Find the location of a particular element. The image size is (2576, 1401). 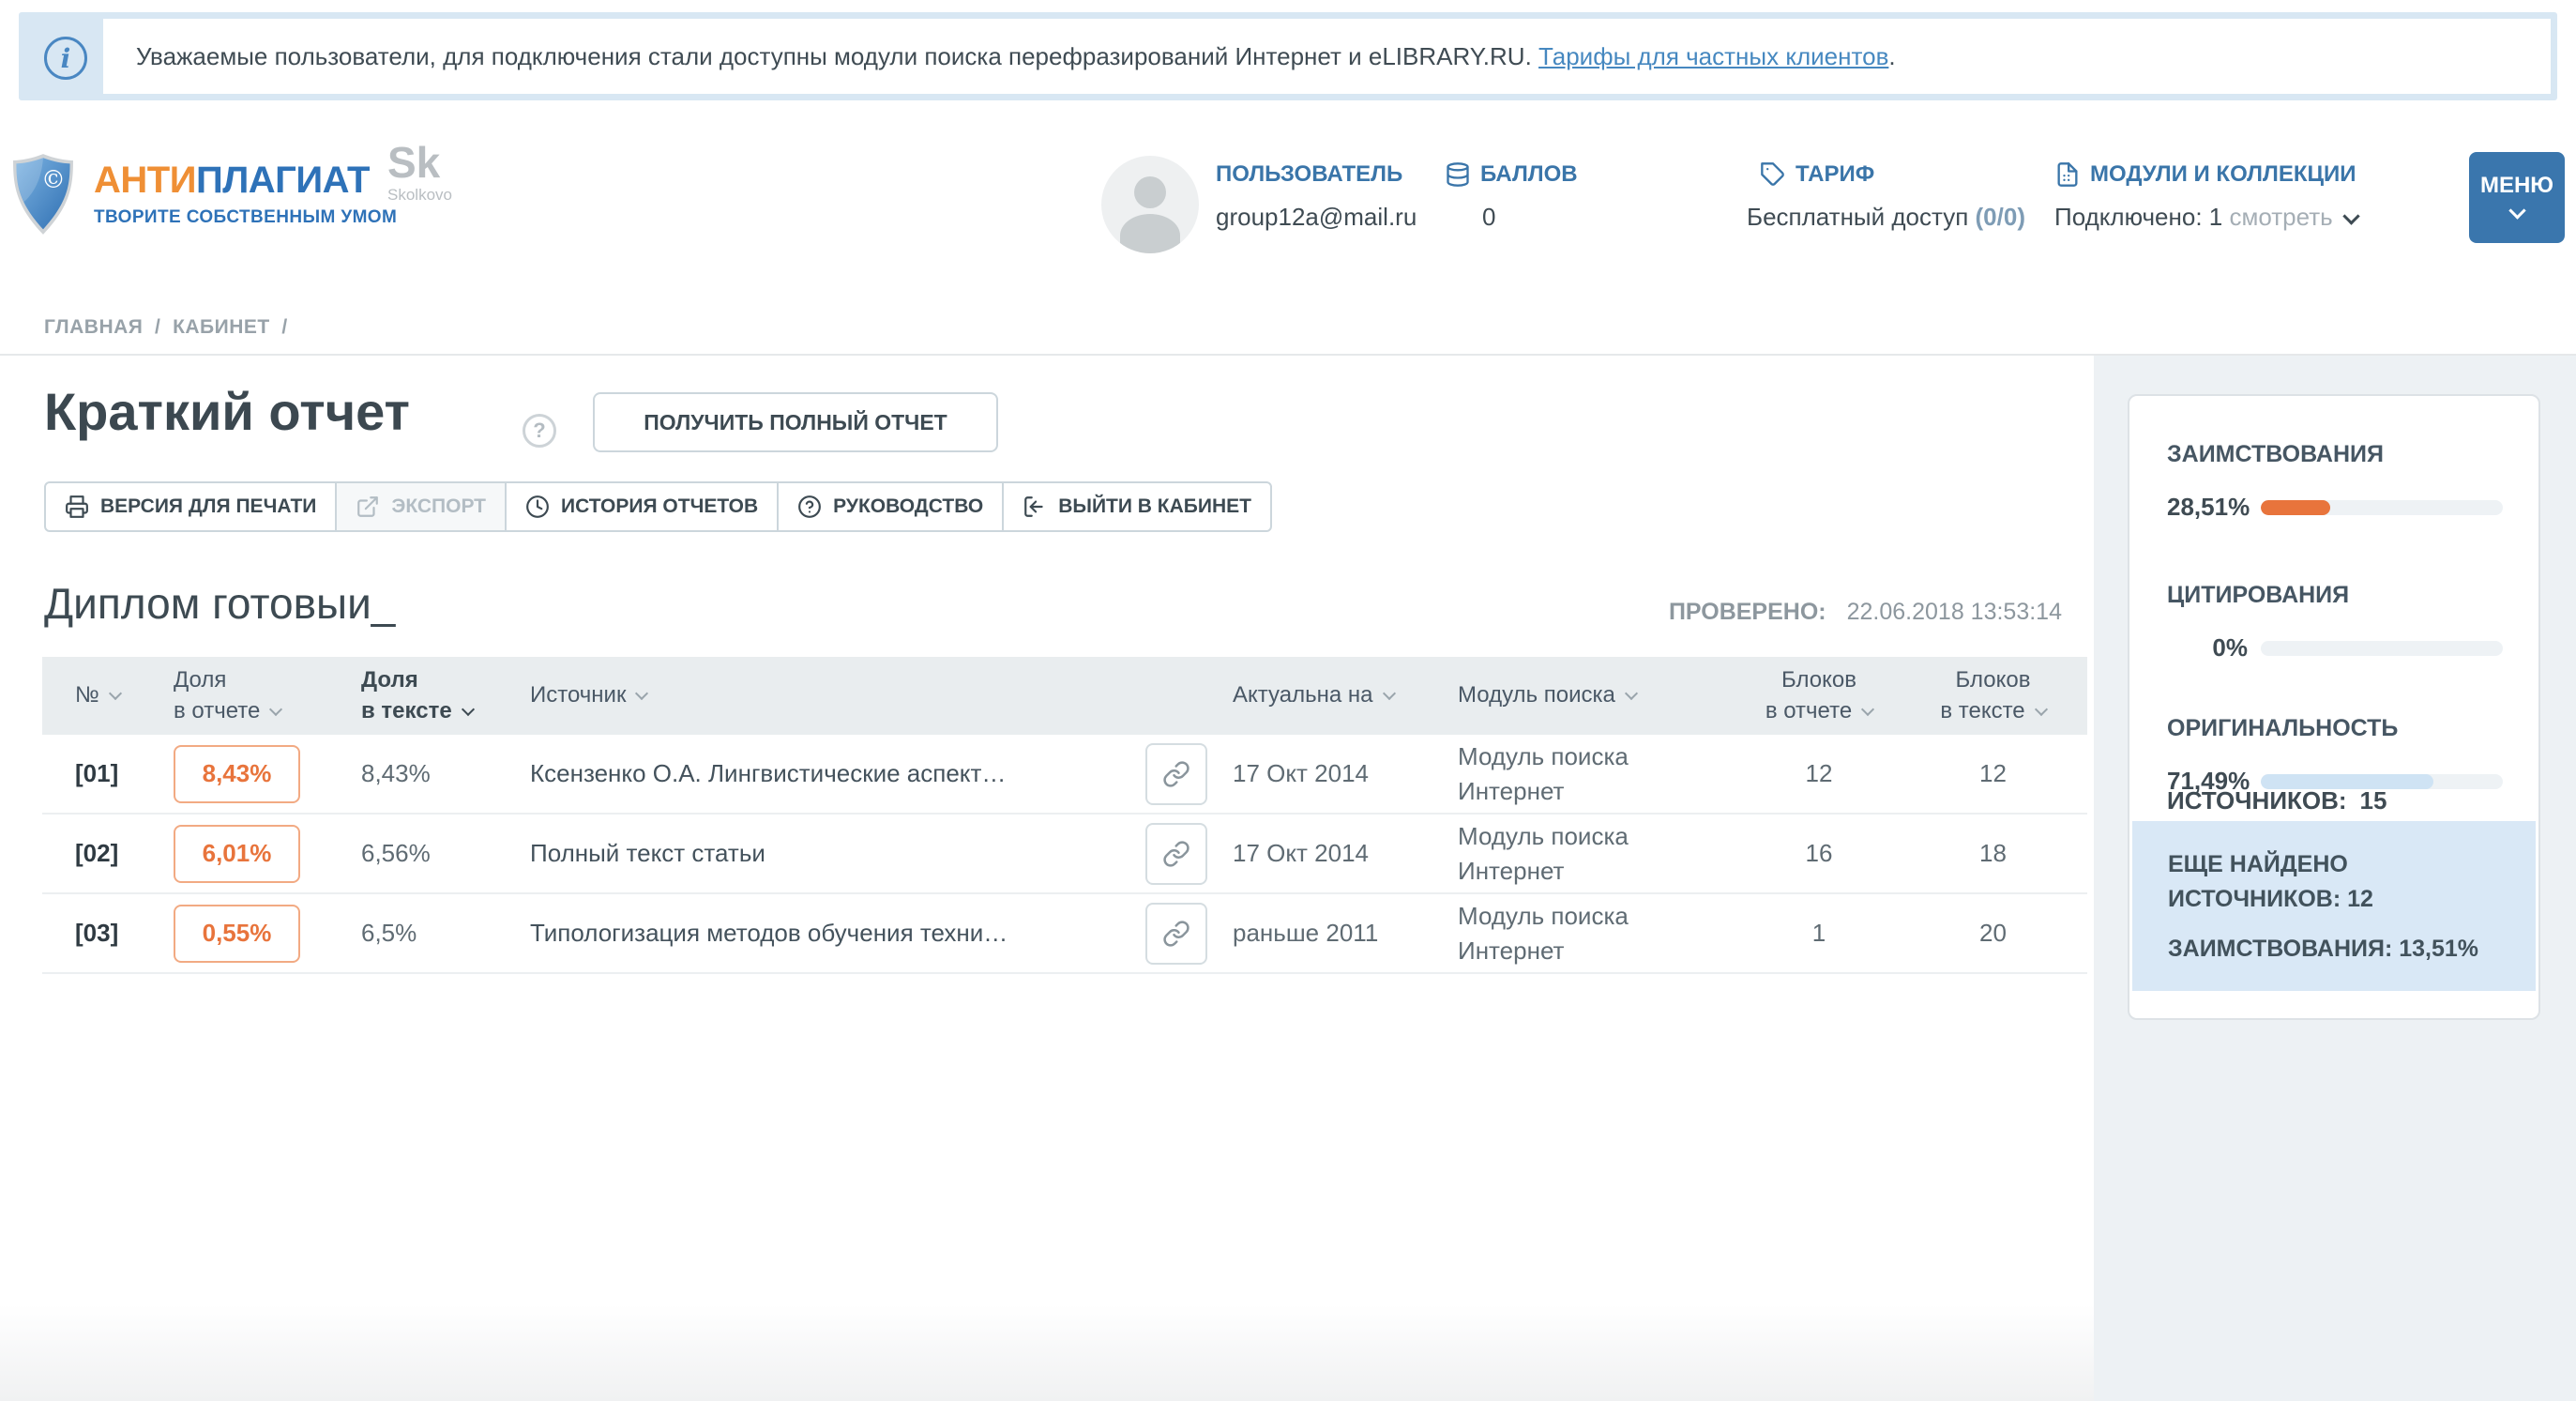

help-icon: ? is located at coordinates (539, 431).